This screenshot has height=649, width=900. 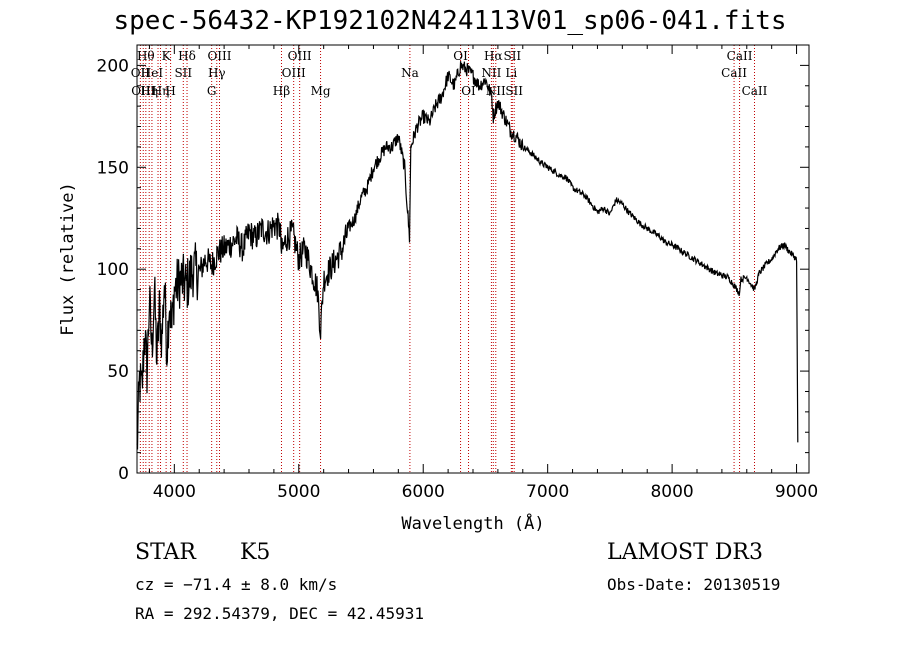 I want to click on line-label: Li, so click(x=511, y=73).